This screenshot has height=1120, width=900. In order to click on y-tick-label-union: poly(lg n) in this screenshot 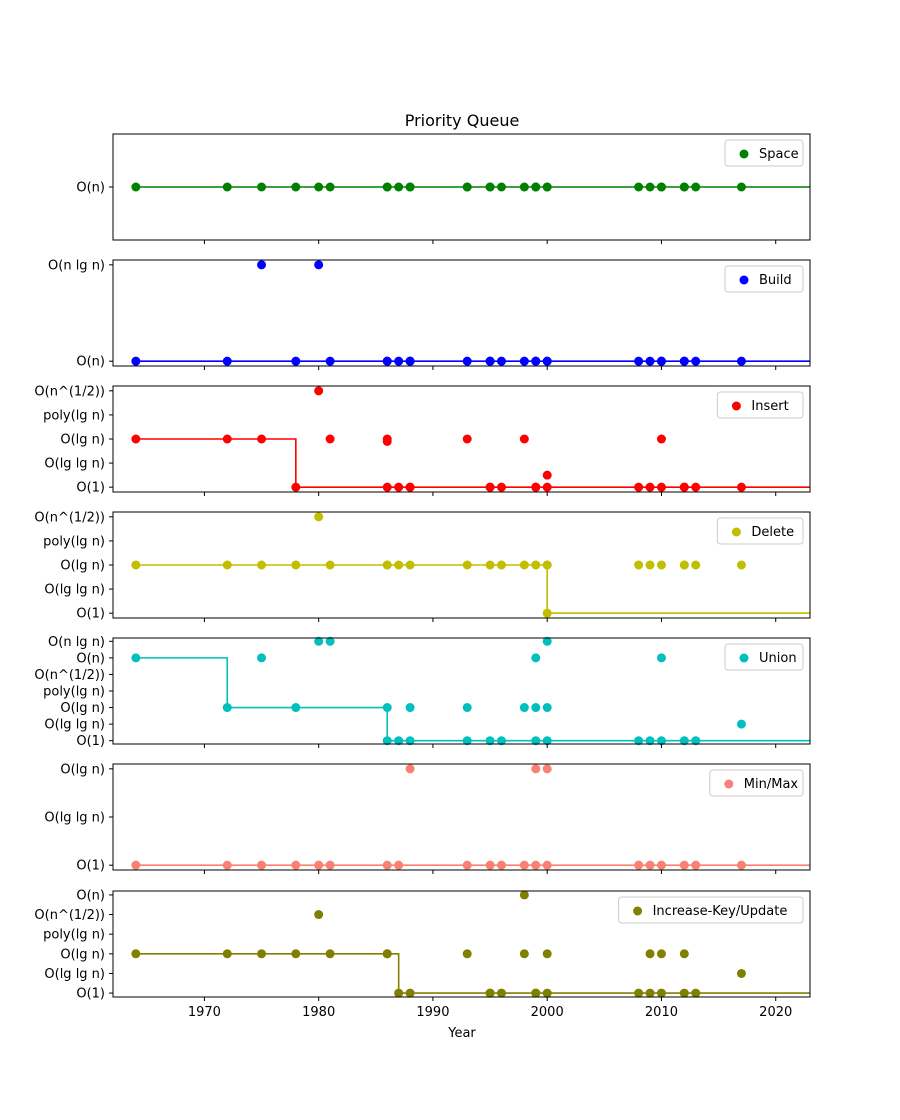, I will do `click(74, 692)`.